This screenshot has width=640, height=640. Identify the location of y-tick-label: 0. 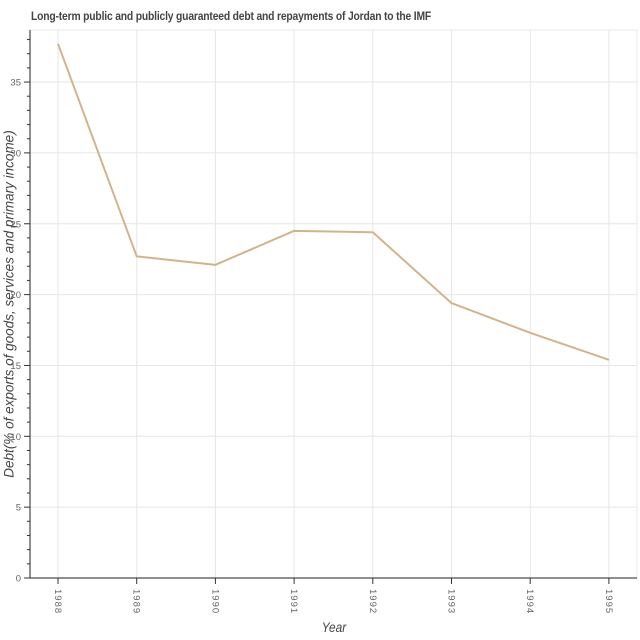
(18, 579).